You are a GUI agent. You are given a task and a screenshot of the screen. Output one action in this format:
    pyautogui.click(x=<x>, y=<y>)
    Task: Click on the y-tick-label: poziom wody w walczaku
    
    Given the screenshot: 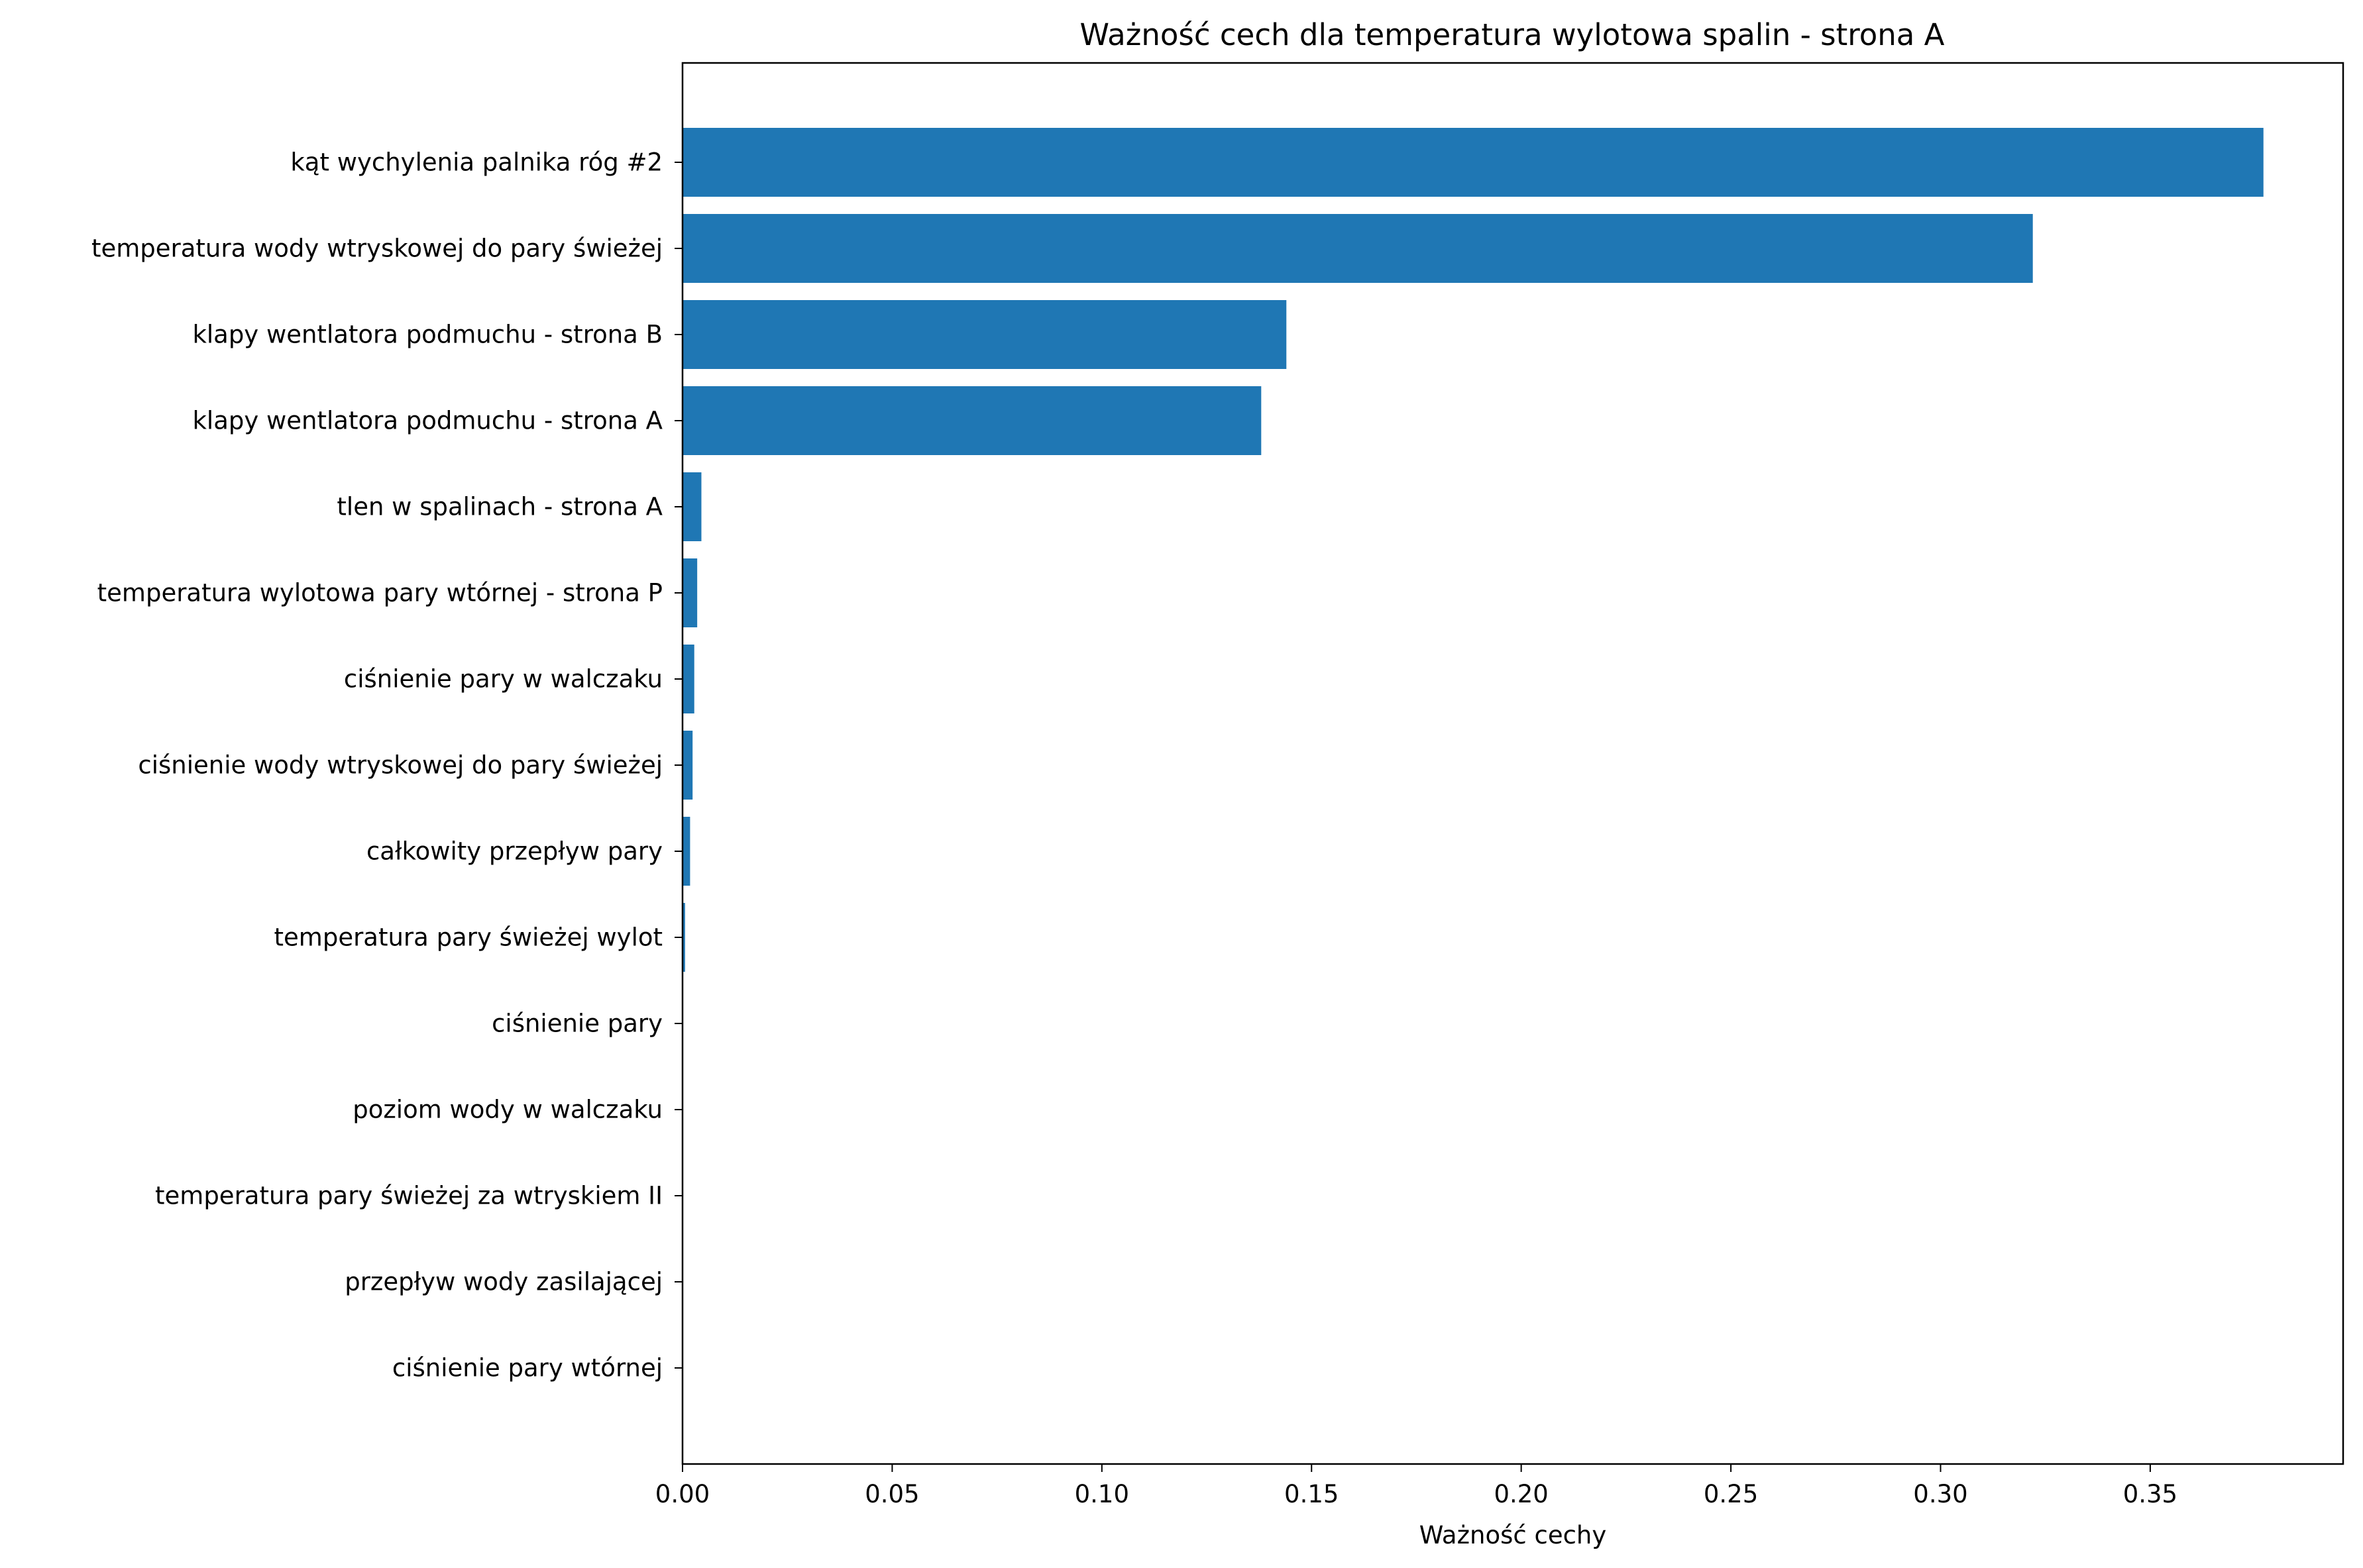 What is the action you would take?
    pyautogui.click(x=508, y=1110)
    